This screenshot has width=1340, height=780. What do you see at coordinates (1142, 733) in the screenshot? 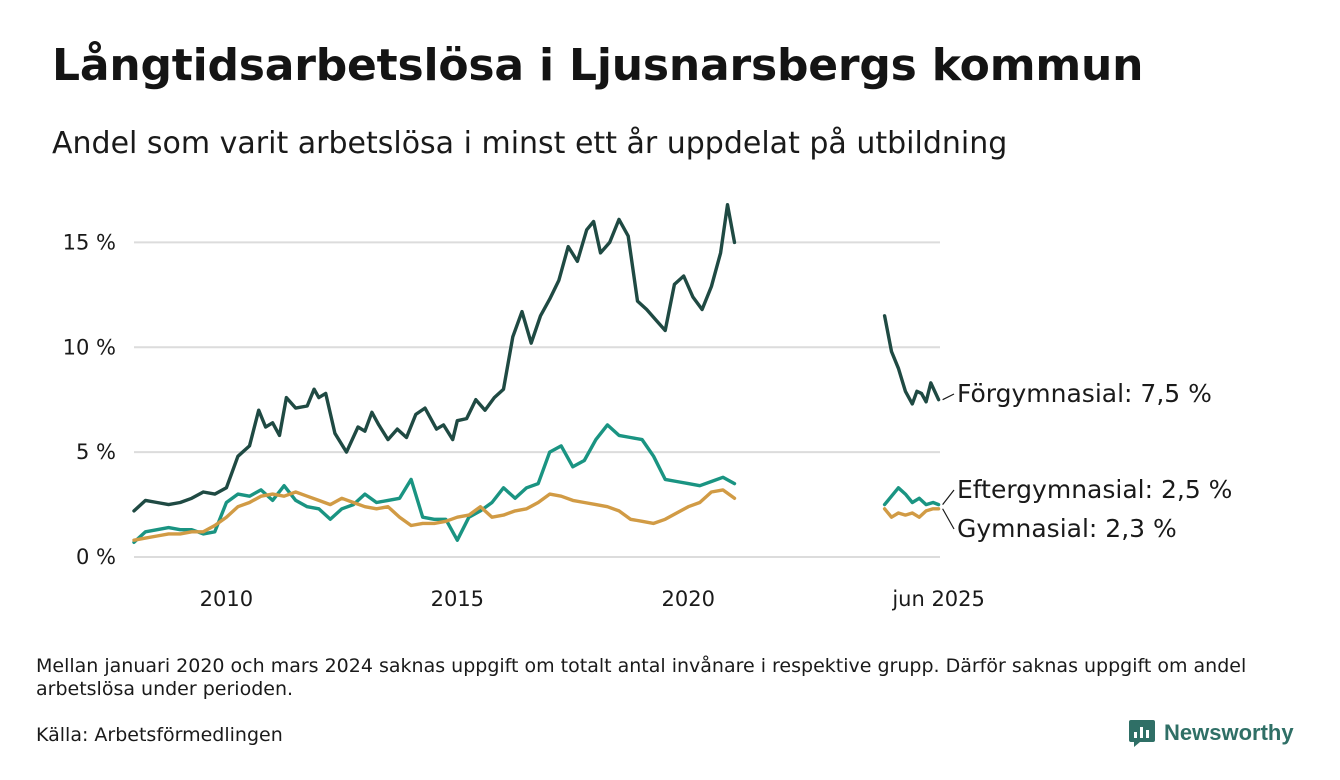
I see `newsworthy-logo-icon` at bounding box center [1142, 733].